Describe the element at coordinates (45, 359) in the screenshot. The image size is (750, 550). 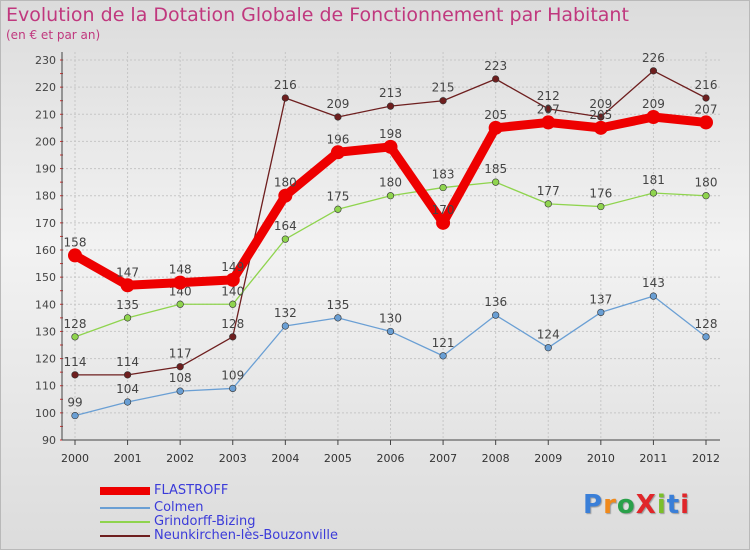
I see `y-tick-label: 120` at that location.